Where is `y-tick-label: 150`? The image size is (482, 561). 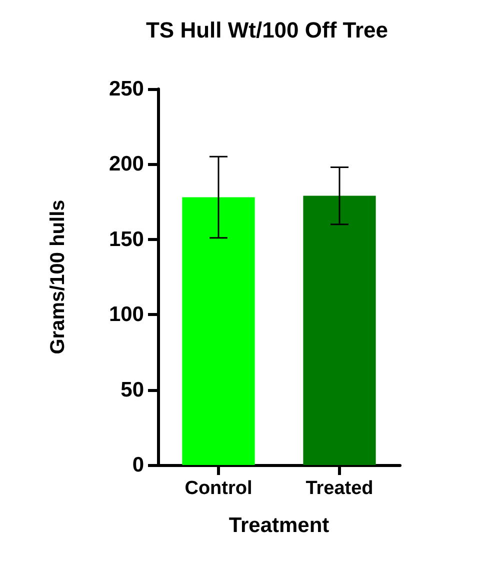
y-tick-label: 150 is located at coordinates (126, 239).